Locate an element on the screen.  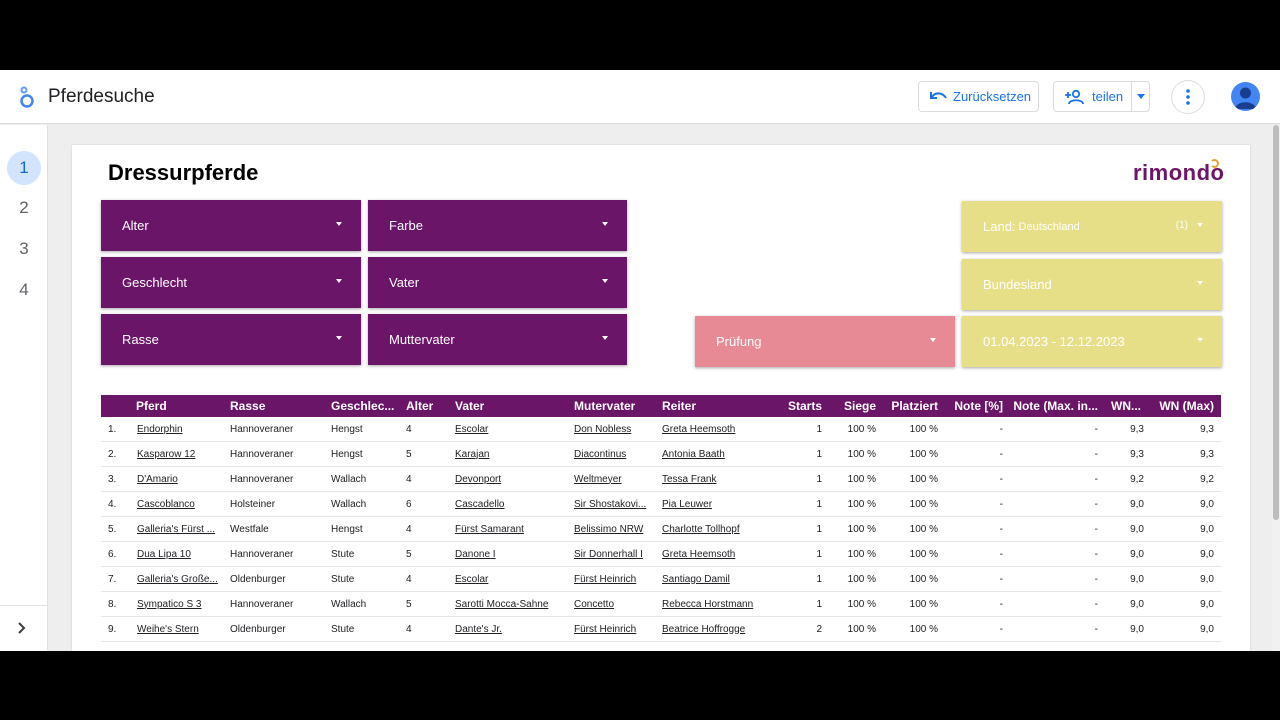
page-link-1: 1 is located at coordinates (24, 168).